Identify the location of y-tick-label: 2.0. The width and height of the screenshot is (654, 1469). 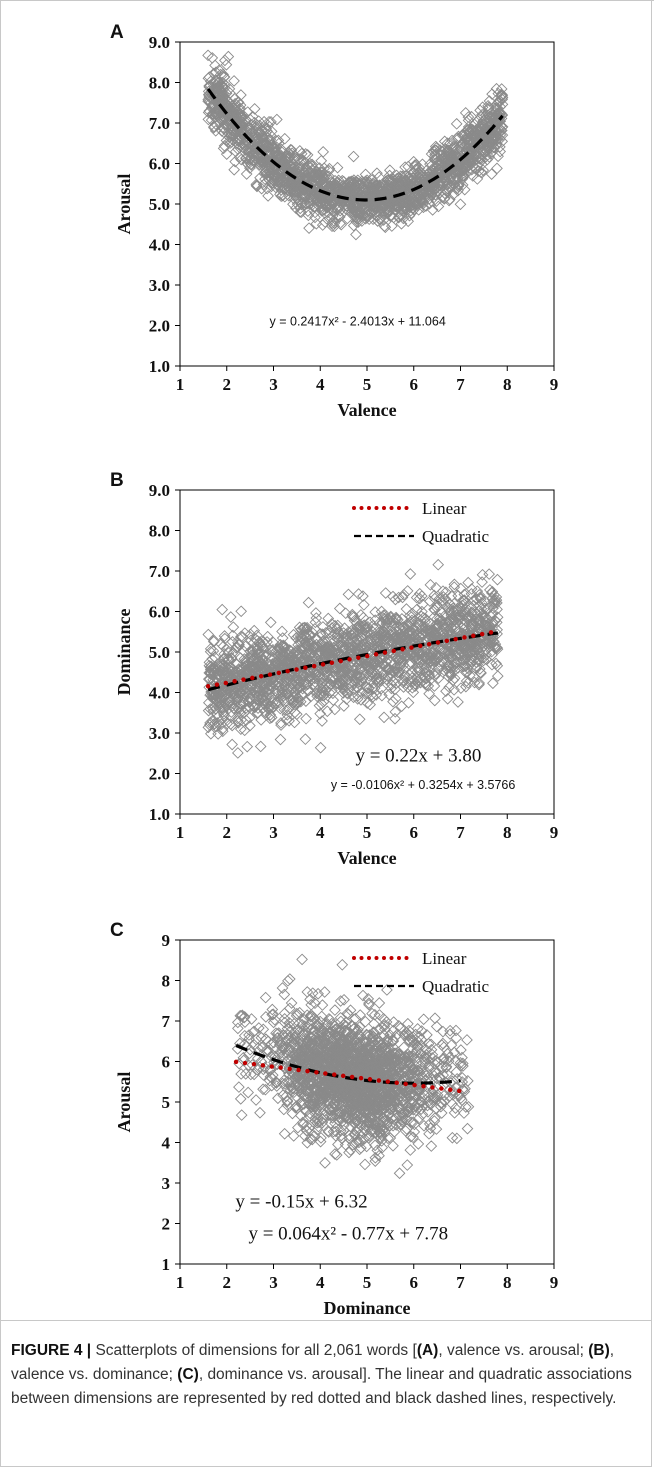
(159, 774).